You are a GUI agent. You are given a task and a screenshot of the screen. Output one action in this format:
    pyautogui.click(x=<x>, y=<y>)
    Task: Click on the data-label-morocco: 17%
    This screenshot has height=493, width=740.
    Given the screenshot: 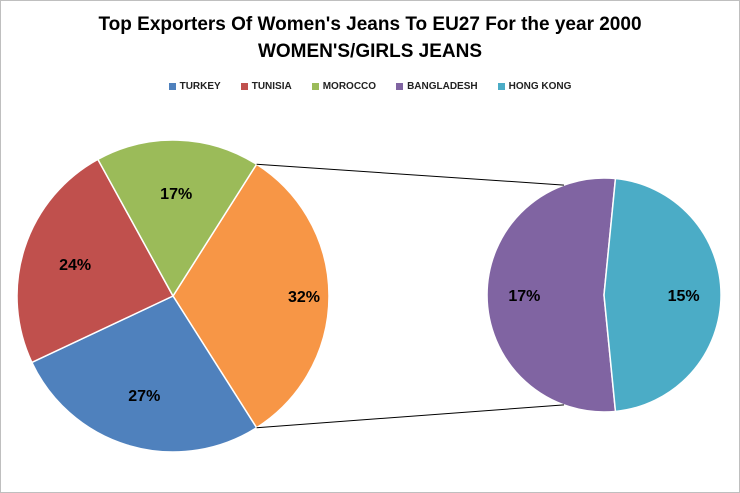 What is the action you would take?
    pyautogui.click(x=176, y=194)
    